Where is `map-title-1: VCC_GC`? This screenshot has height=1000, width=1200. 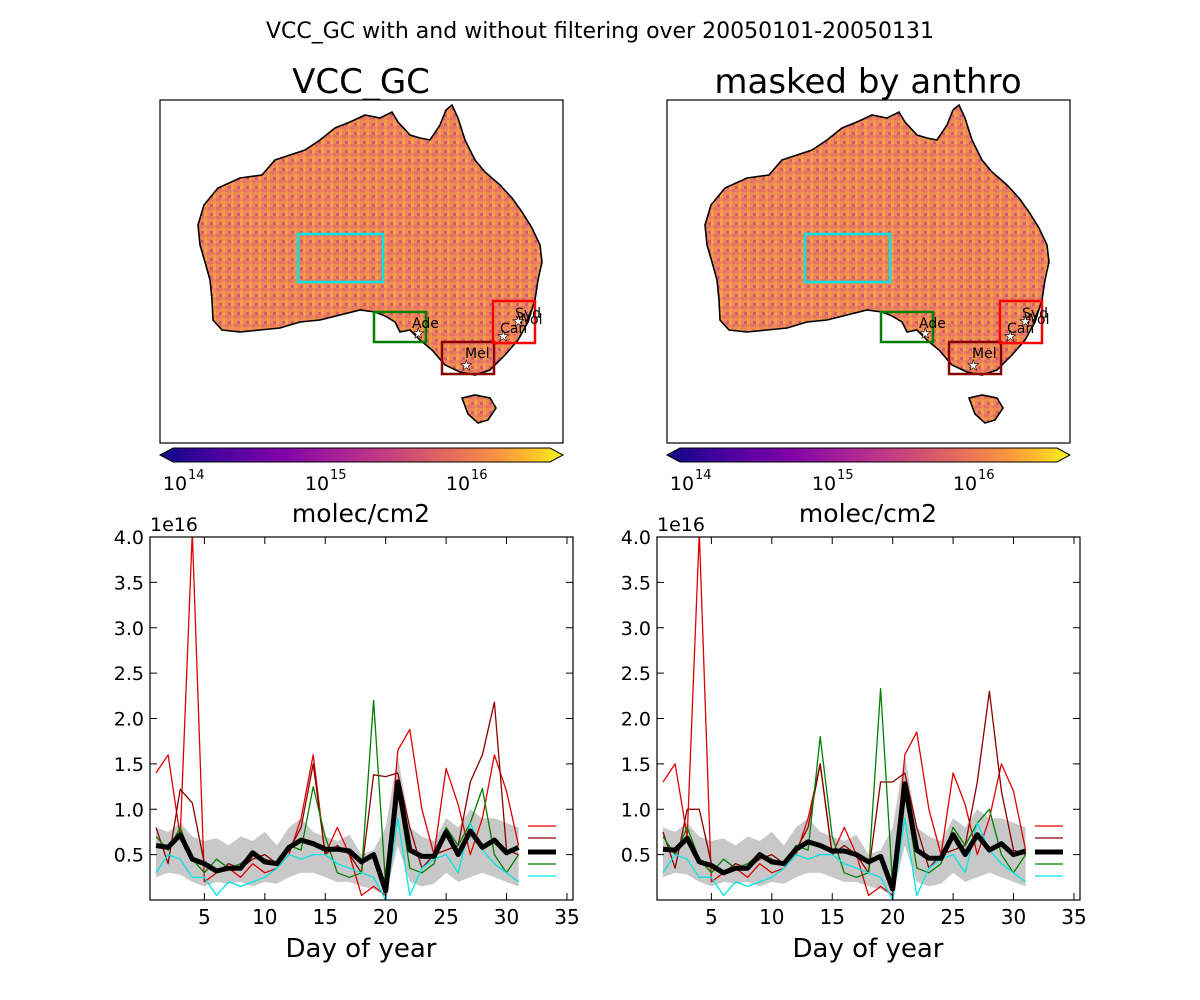 map-title-1: VCC_GC is located at coordinates (361, 82).